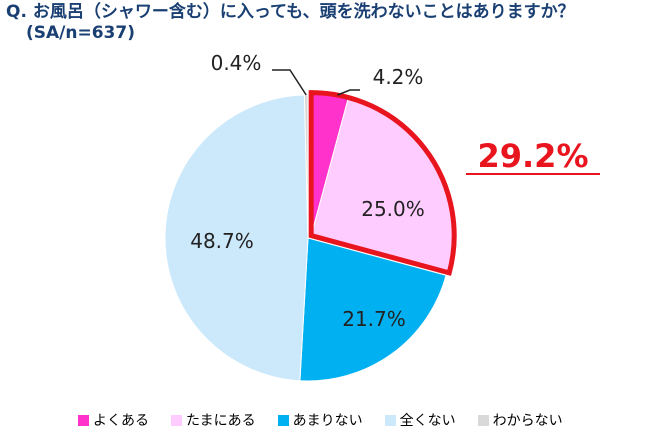  I want to click on legend-item-4: 全くない, so click(420, 420).